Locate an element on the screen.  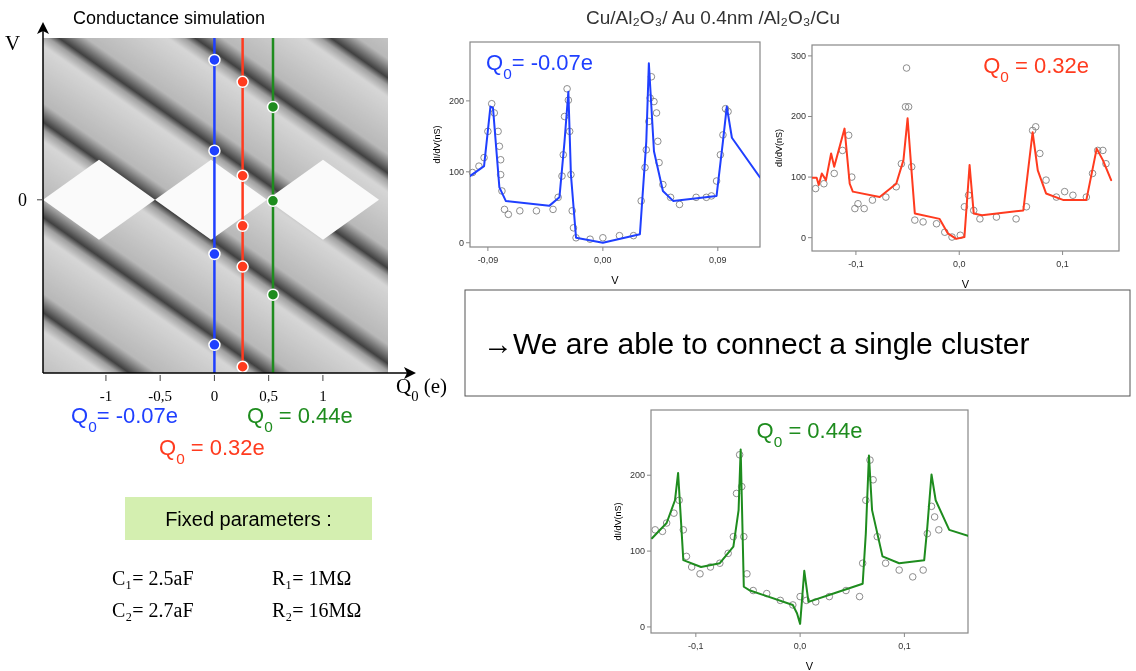
x-tick-label: -0,5 is located at coordinates (160, 396).